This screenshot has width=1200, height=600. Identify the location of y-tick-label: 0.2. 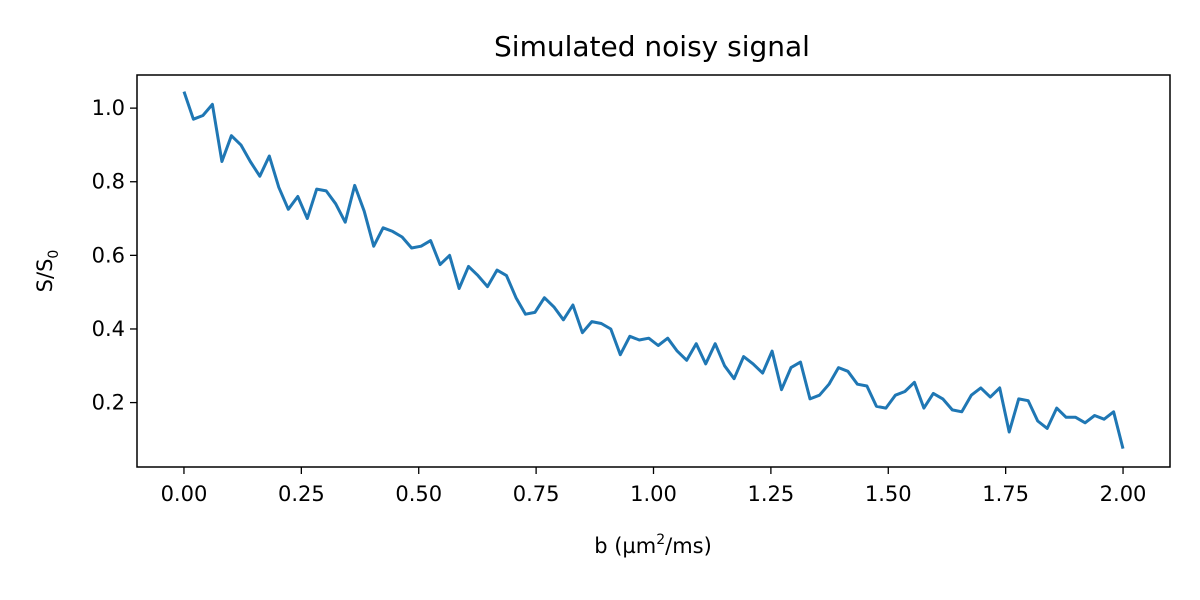
(108, 403).